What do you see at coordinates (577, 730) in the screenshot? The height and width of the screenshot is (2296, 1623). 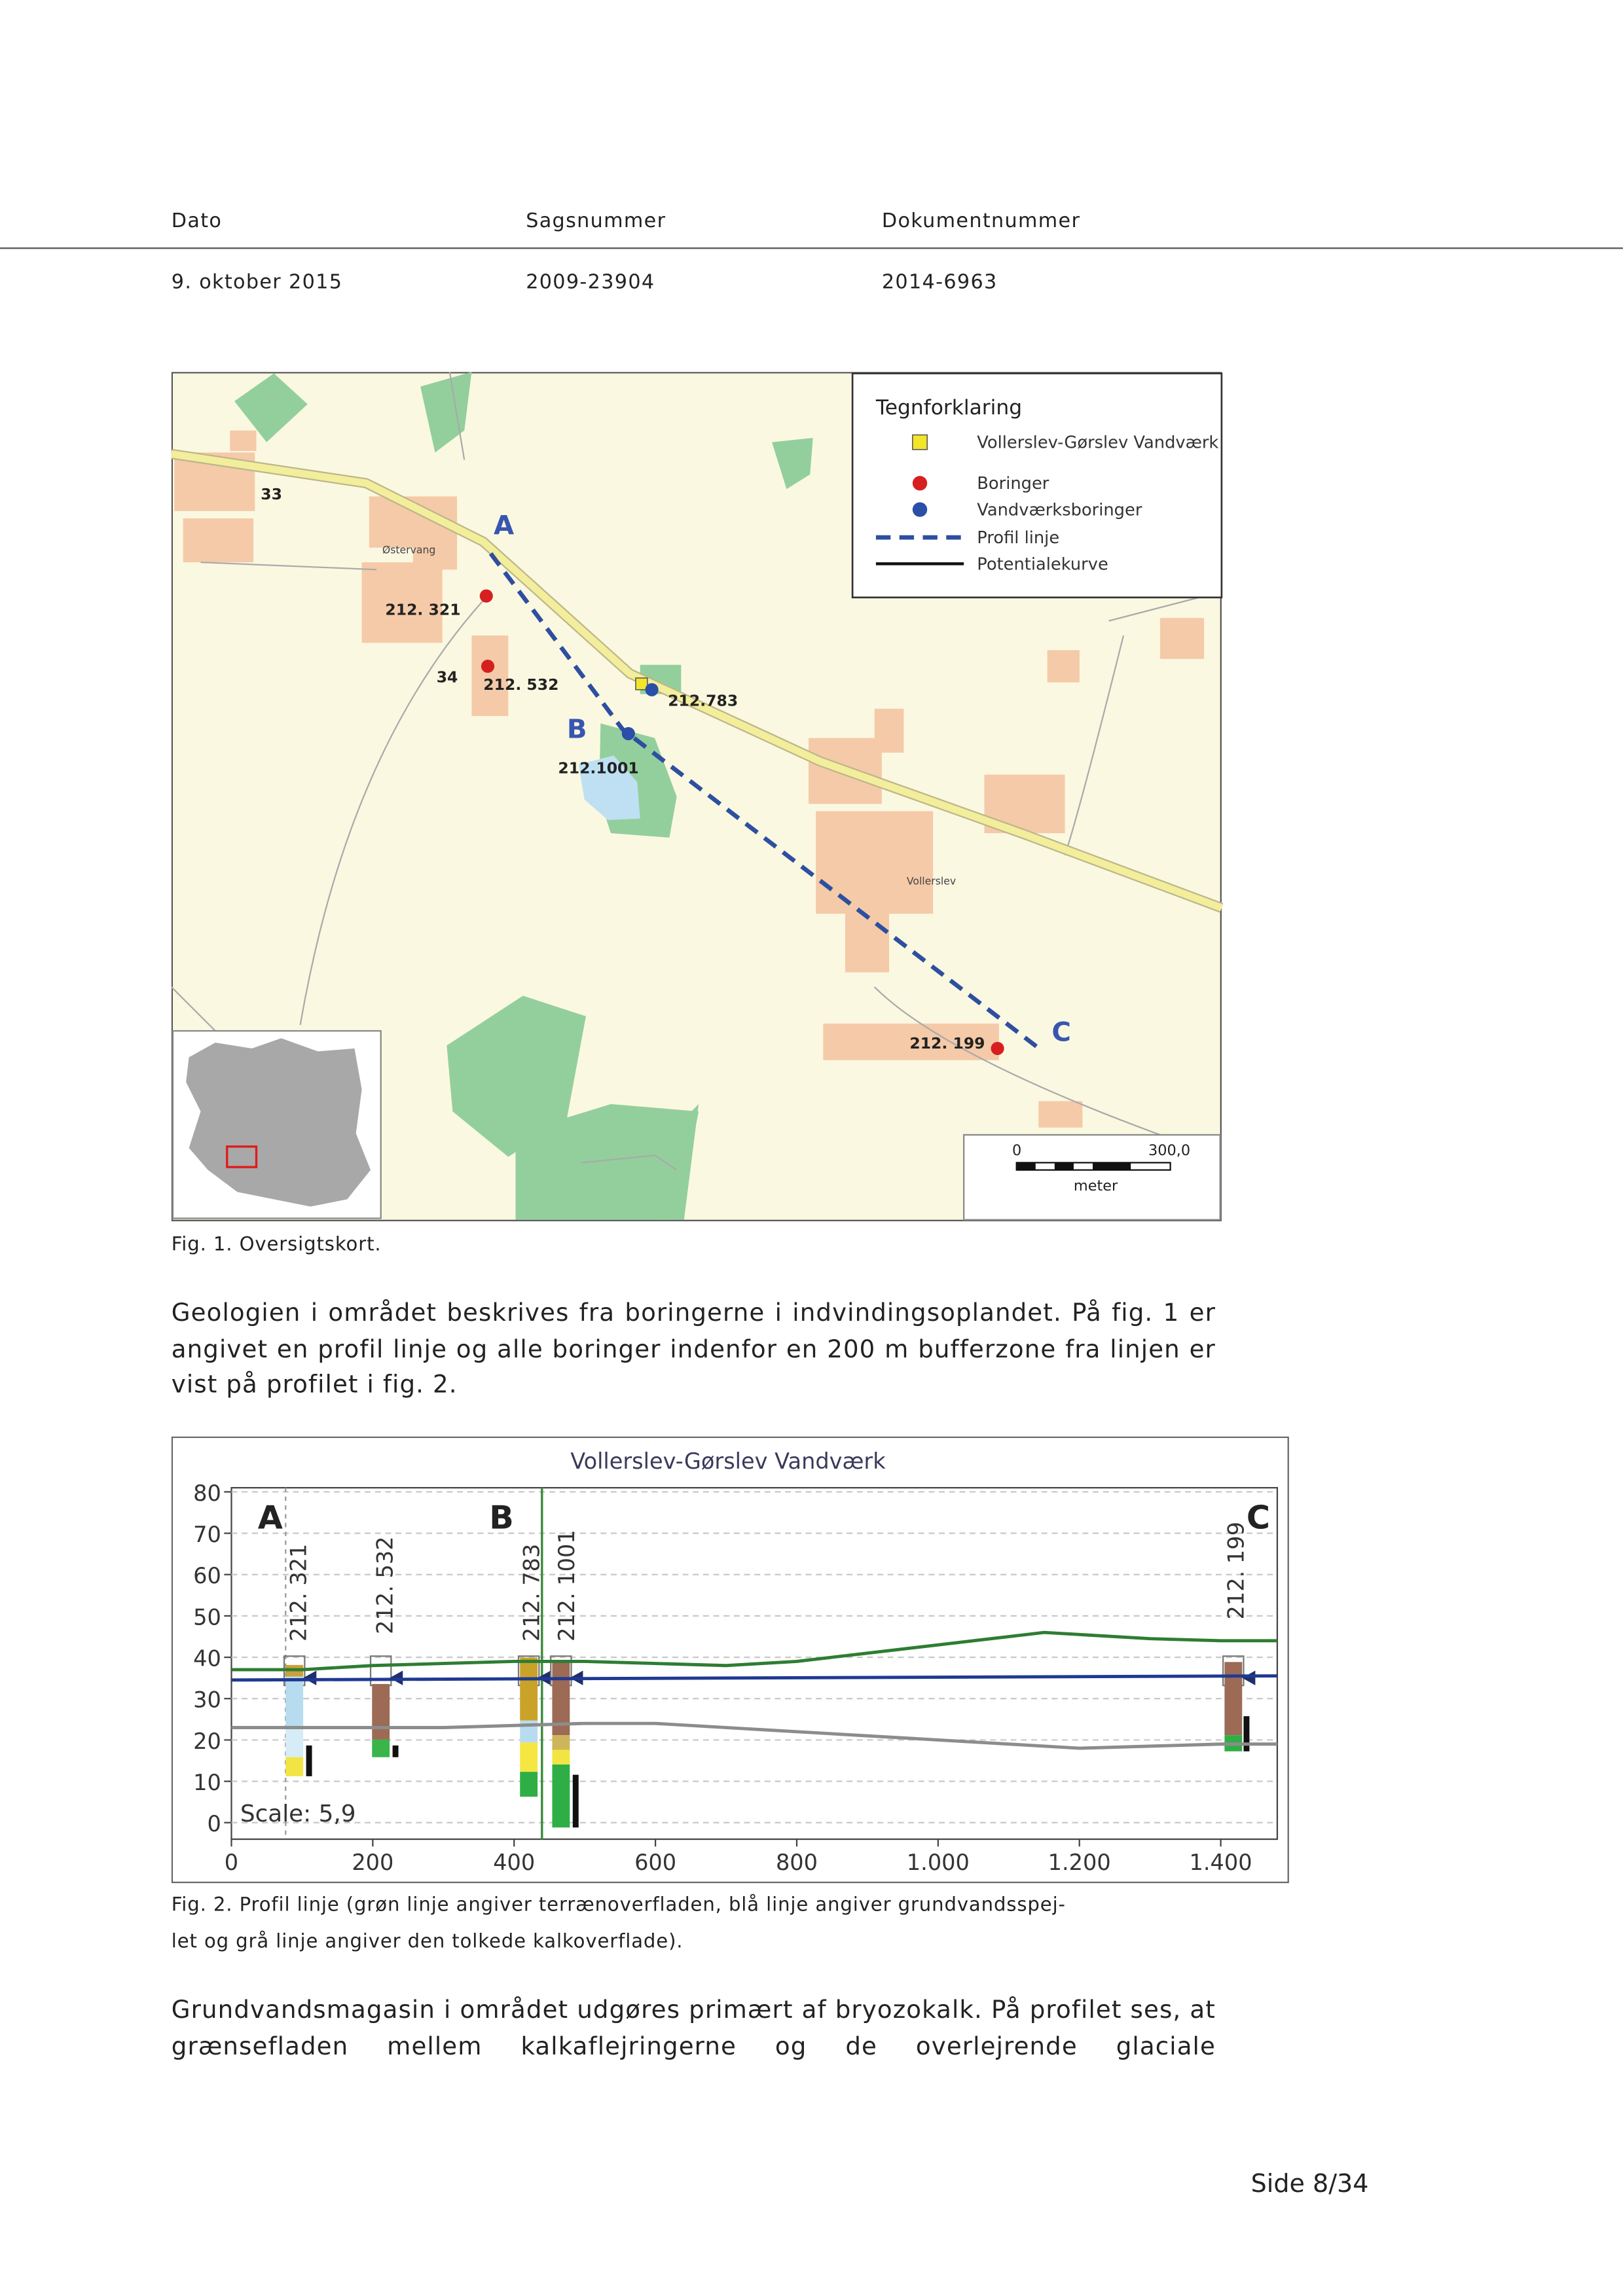 I see `profile-point-label: B` at bounding box center [577, 730].